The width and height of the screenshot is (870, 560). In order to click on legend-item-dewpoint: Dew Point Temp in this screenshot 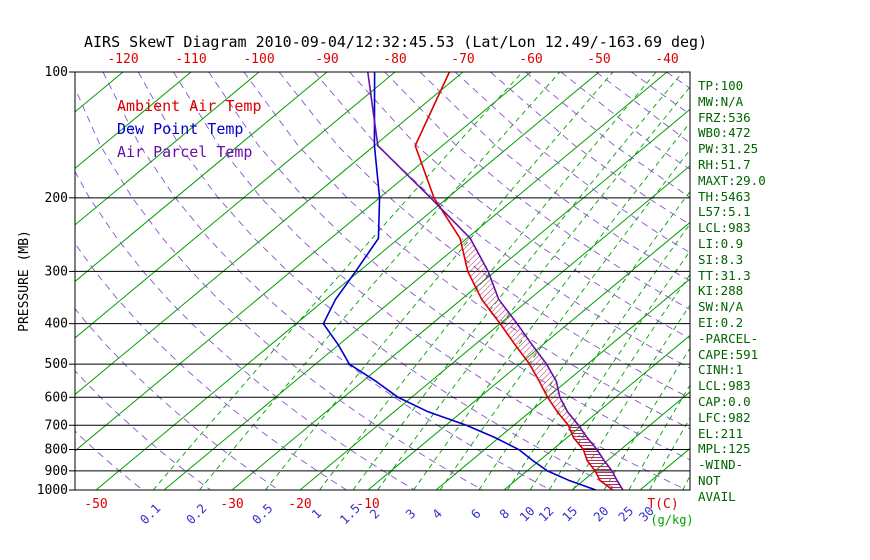, I will do `click(180, 129)`.